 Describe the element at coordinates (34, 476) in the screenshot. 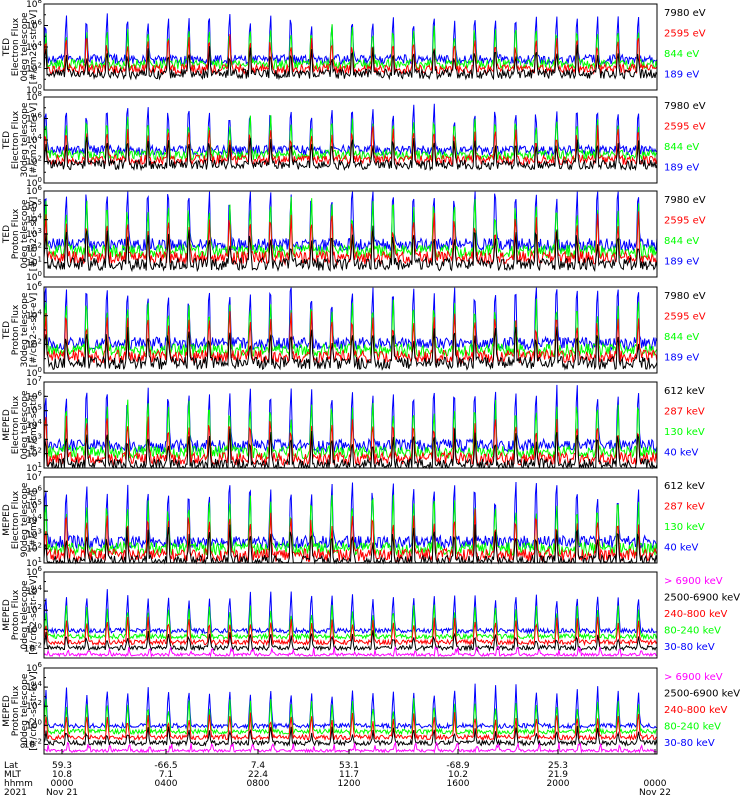

I see `y-tick-label: 10⁷` at that location.